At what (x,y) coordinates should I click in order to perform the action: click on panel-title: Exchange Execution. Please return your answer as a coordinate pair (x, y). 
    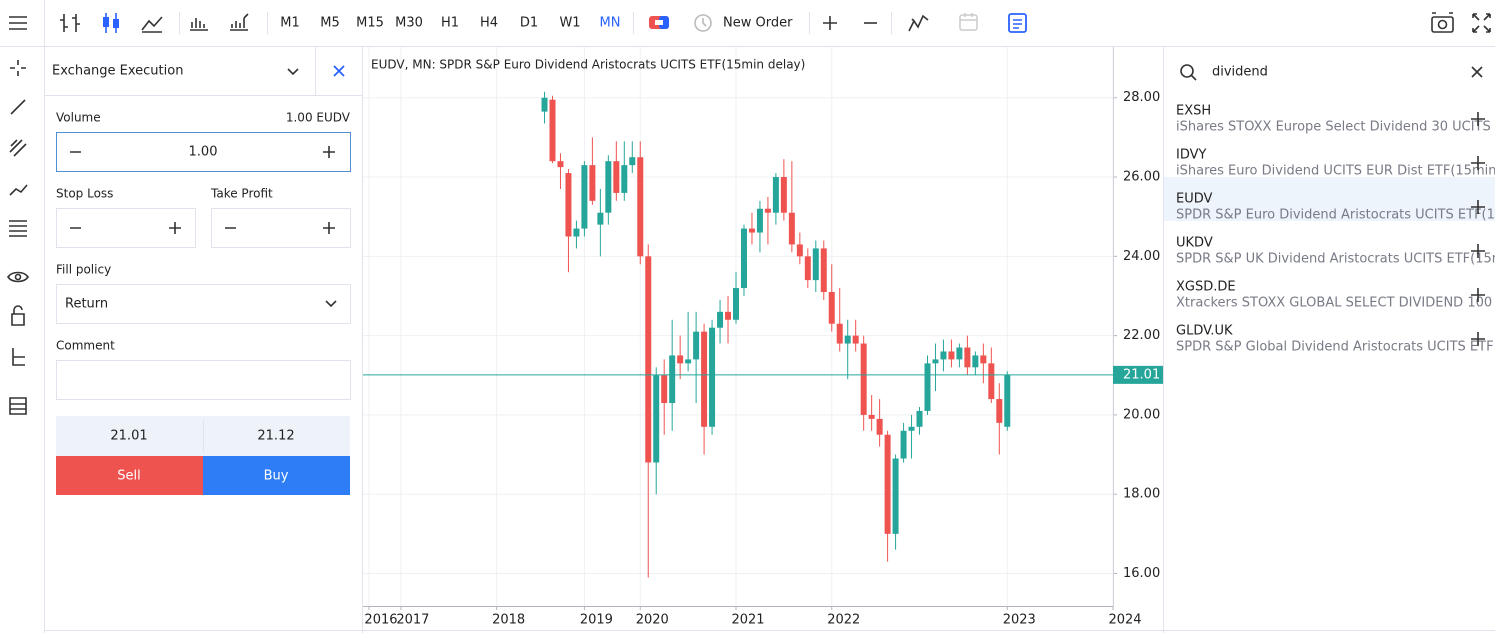
    Looking at the image, I should click on (117, 71).